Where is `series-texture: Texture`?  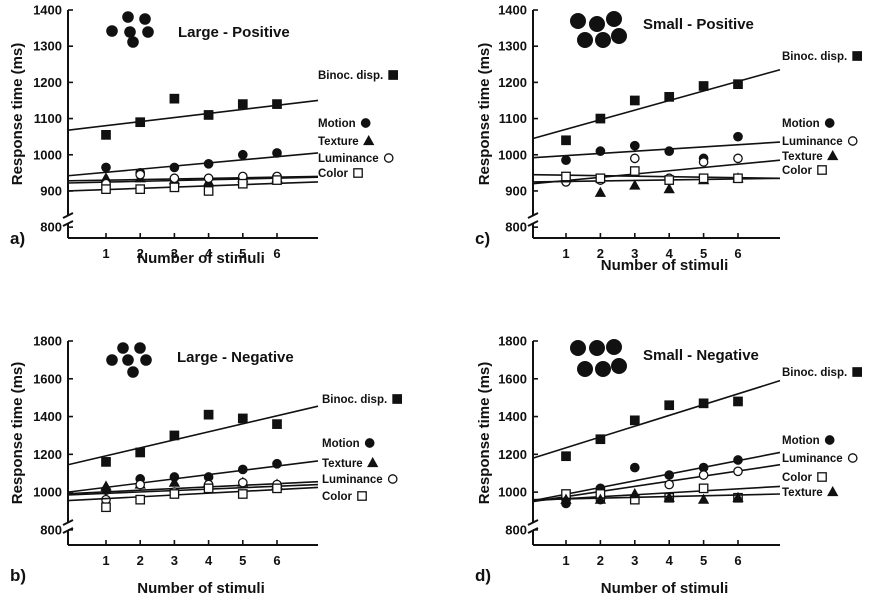
series-texture: Texture is located at coordinates (685, 494).